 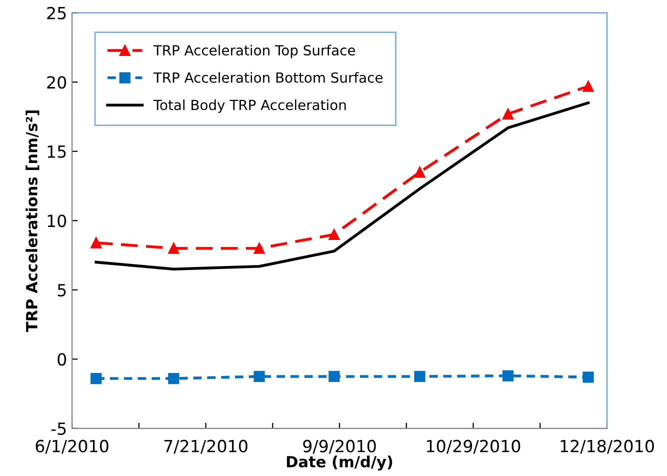 I want to click on y-tick-label: 15, so click(x=57, y=152).